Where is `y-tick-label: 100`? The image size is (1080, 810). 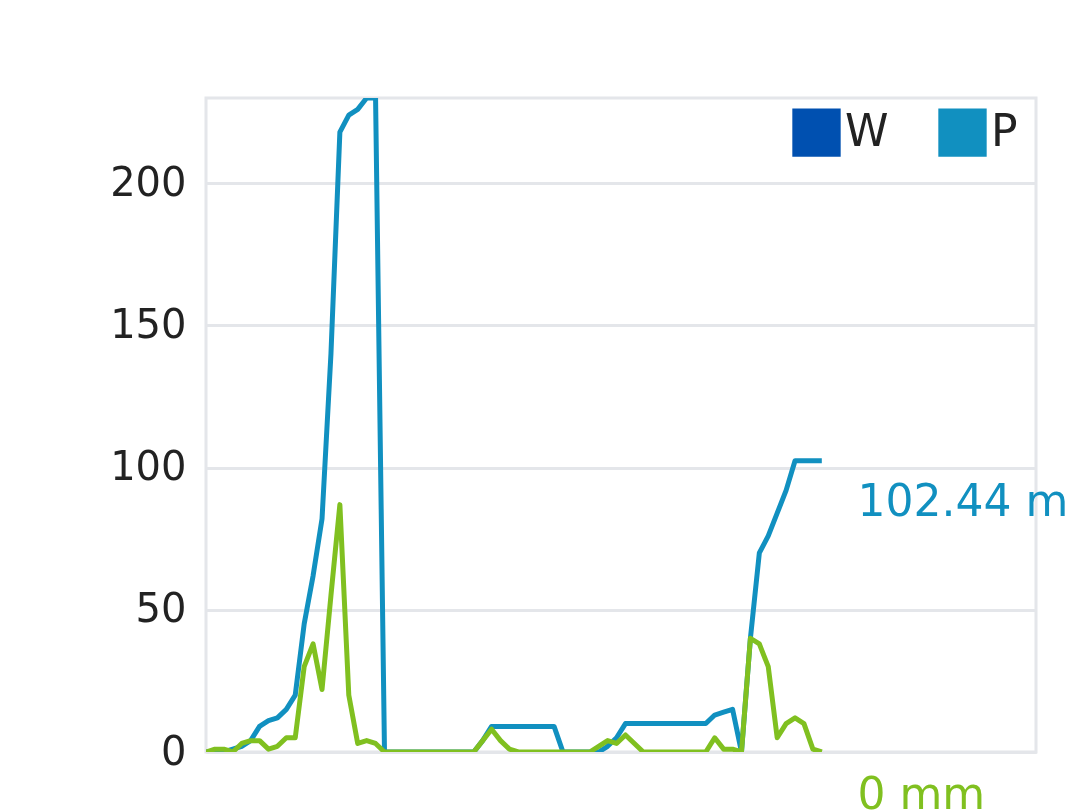 y-tick-label: 100 is located at coordinates (148, 466).